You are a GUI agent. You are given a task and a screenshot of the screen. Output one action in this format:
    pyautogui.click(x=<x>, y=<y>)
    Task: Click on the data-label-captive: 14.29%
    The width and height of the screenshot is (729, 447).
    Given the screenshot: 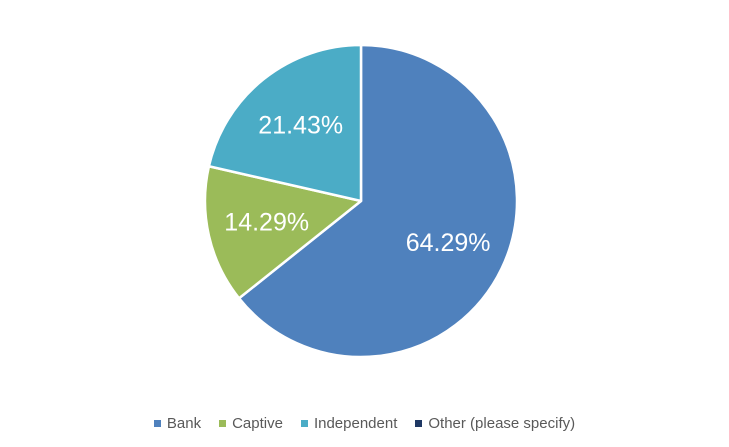 What is the action you would take?
    pyautogui.click(x=266, y=223)
    